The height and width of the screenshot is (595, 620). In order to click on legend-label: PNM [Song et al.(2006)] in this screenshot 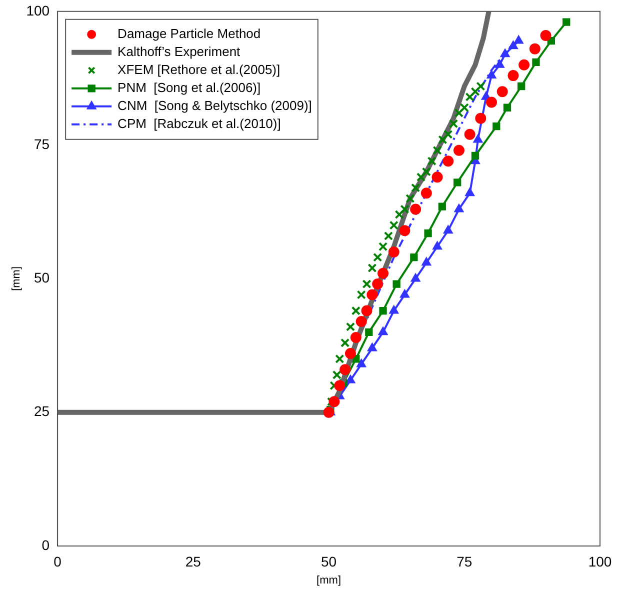, I will do `click(189, 87)`.